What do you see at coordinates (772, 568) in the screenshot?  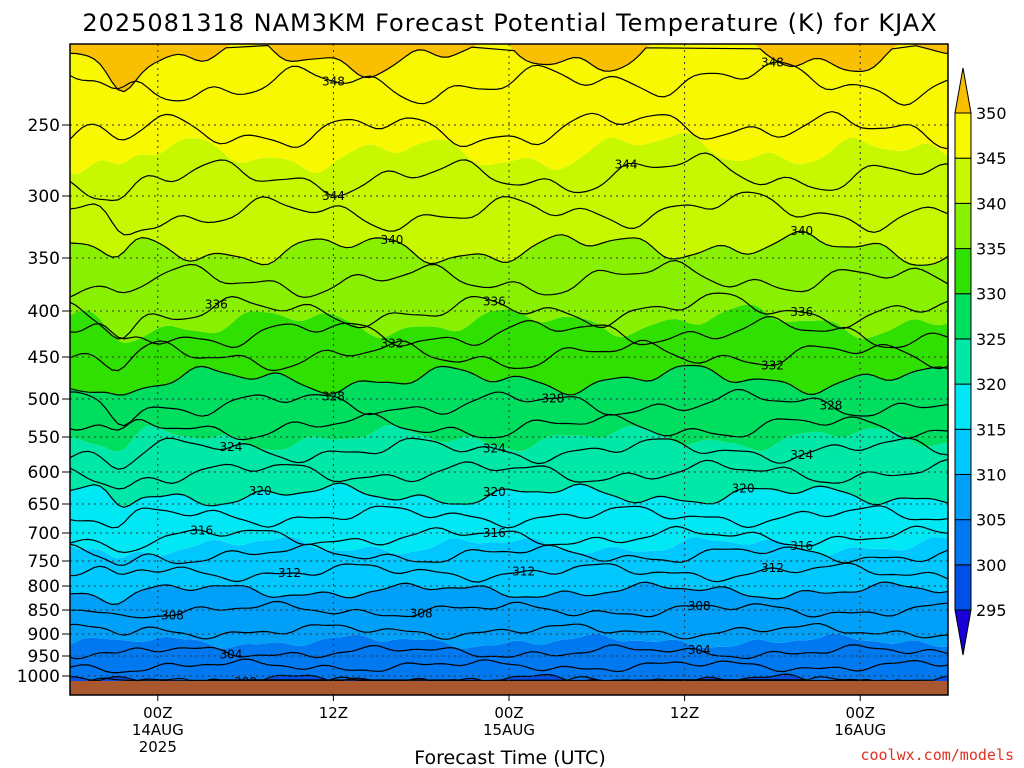 I see `contour-label-312: 312` at bounding box center [772, 568].